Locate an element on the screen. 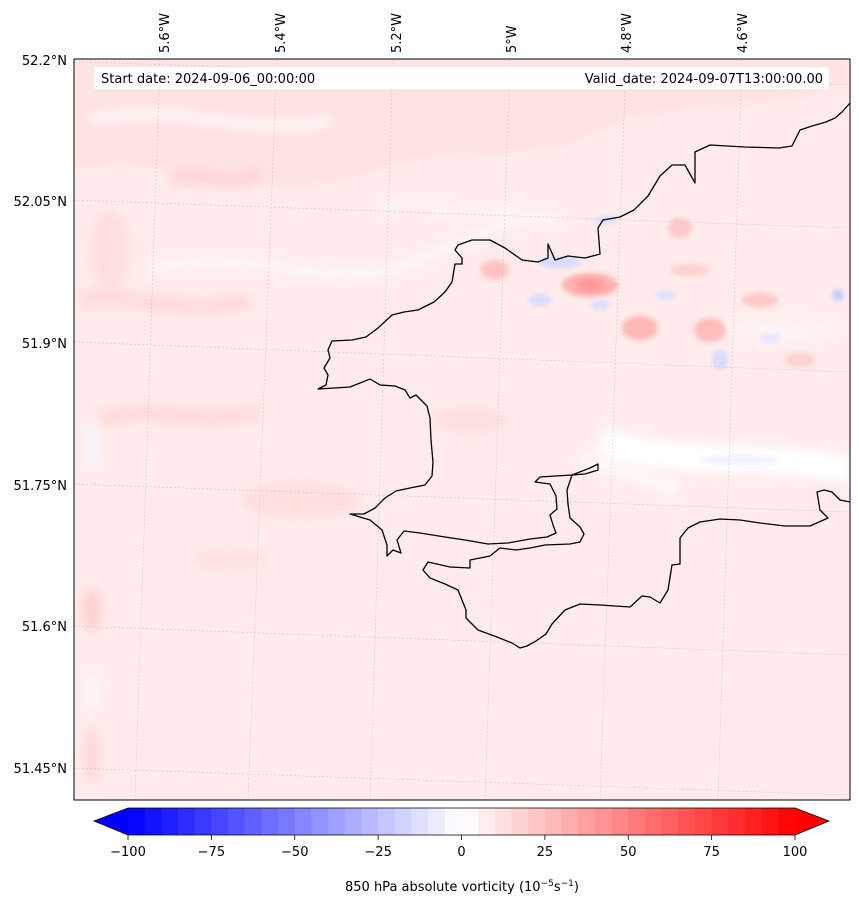  lat-label: 51.6°N is located at coordinates (44, 627).